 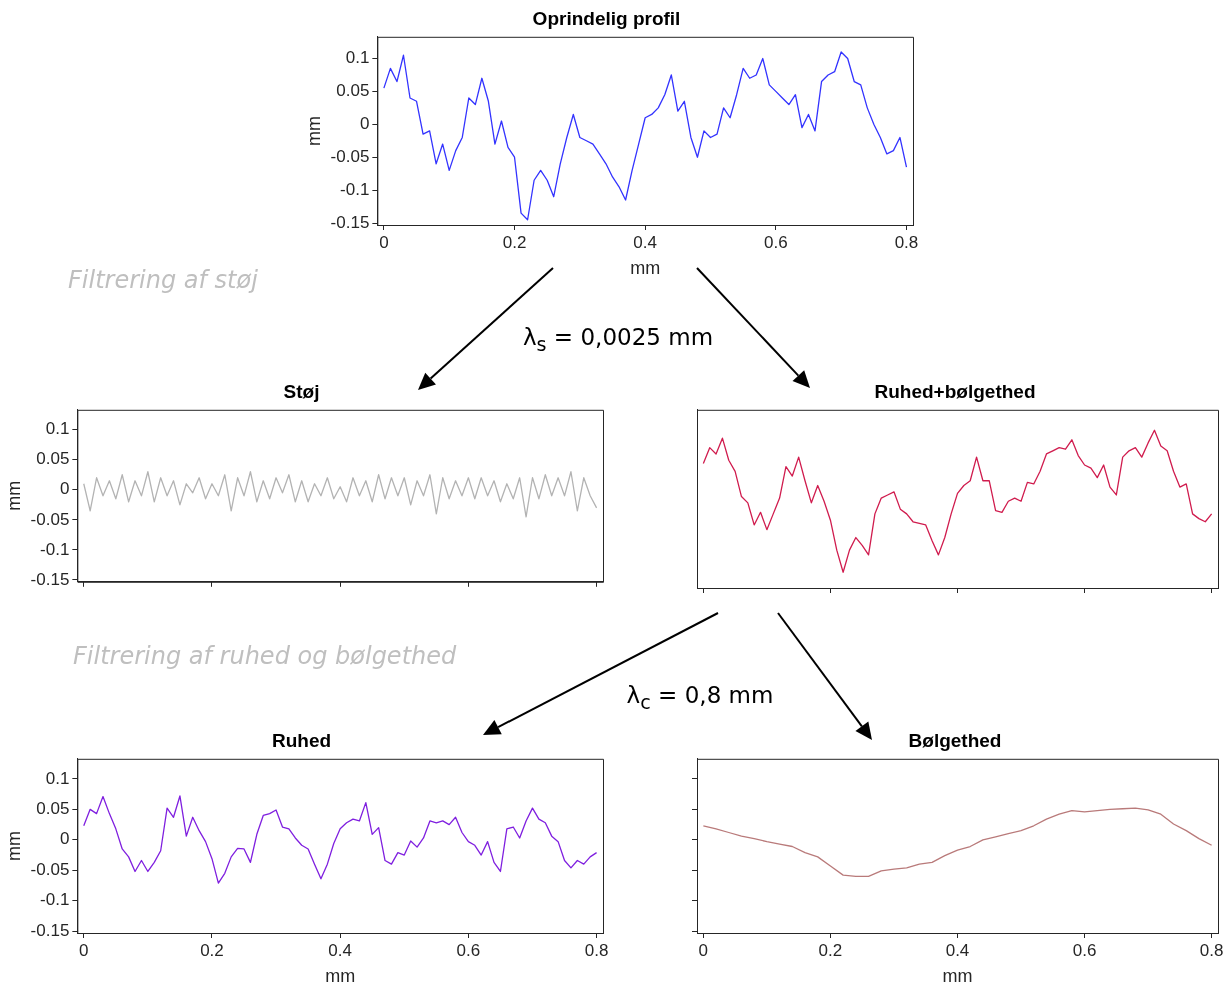 I want to click on text: Filtrering af ruhed og bølgethed, so click(x=265, y=656).